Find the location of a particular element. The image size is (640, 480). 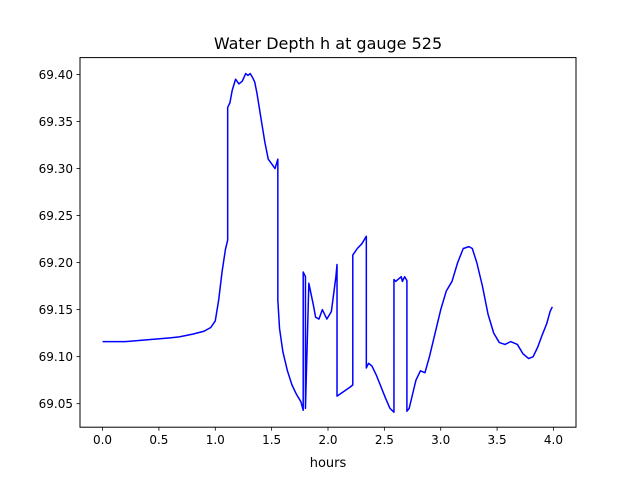

x-axis: 0.0 0.5 1.0 1.5 2.0 2.5 3.0 3.5 4.0 is located at coordinates (328, 437).